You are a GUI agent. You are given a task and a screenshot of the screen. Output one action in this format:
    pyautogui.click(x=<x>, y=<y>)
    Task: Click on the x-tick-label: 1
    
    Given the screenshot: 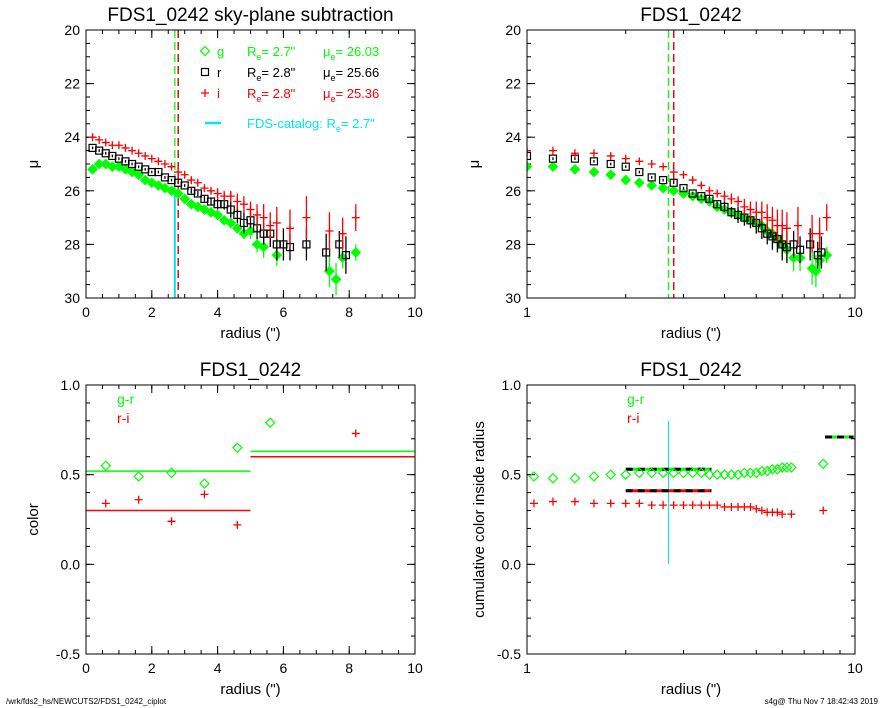 What is the action you would take?
    pyautogui.click(x=527, y=668)
    